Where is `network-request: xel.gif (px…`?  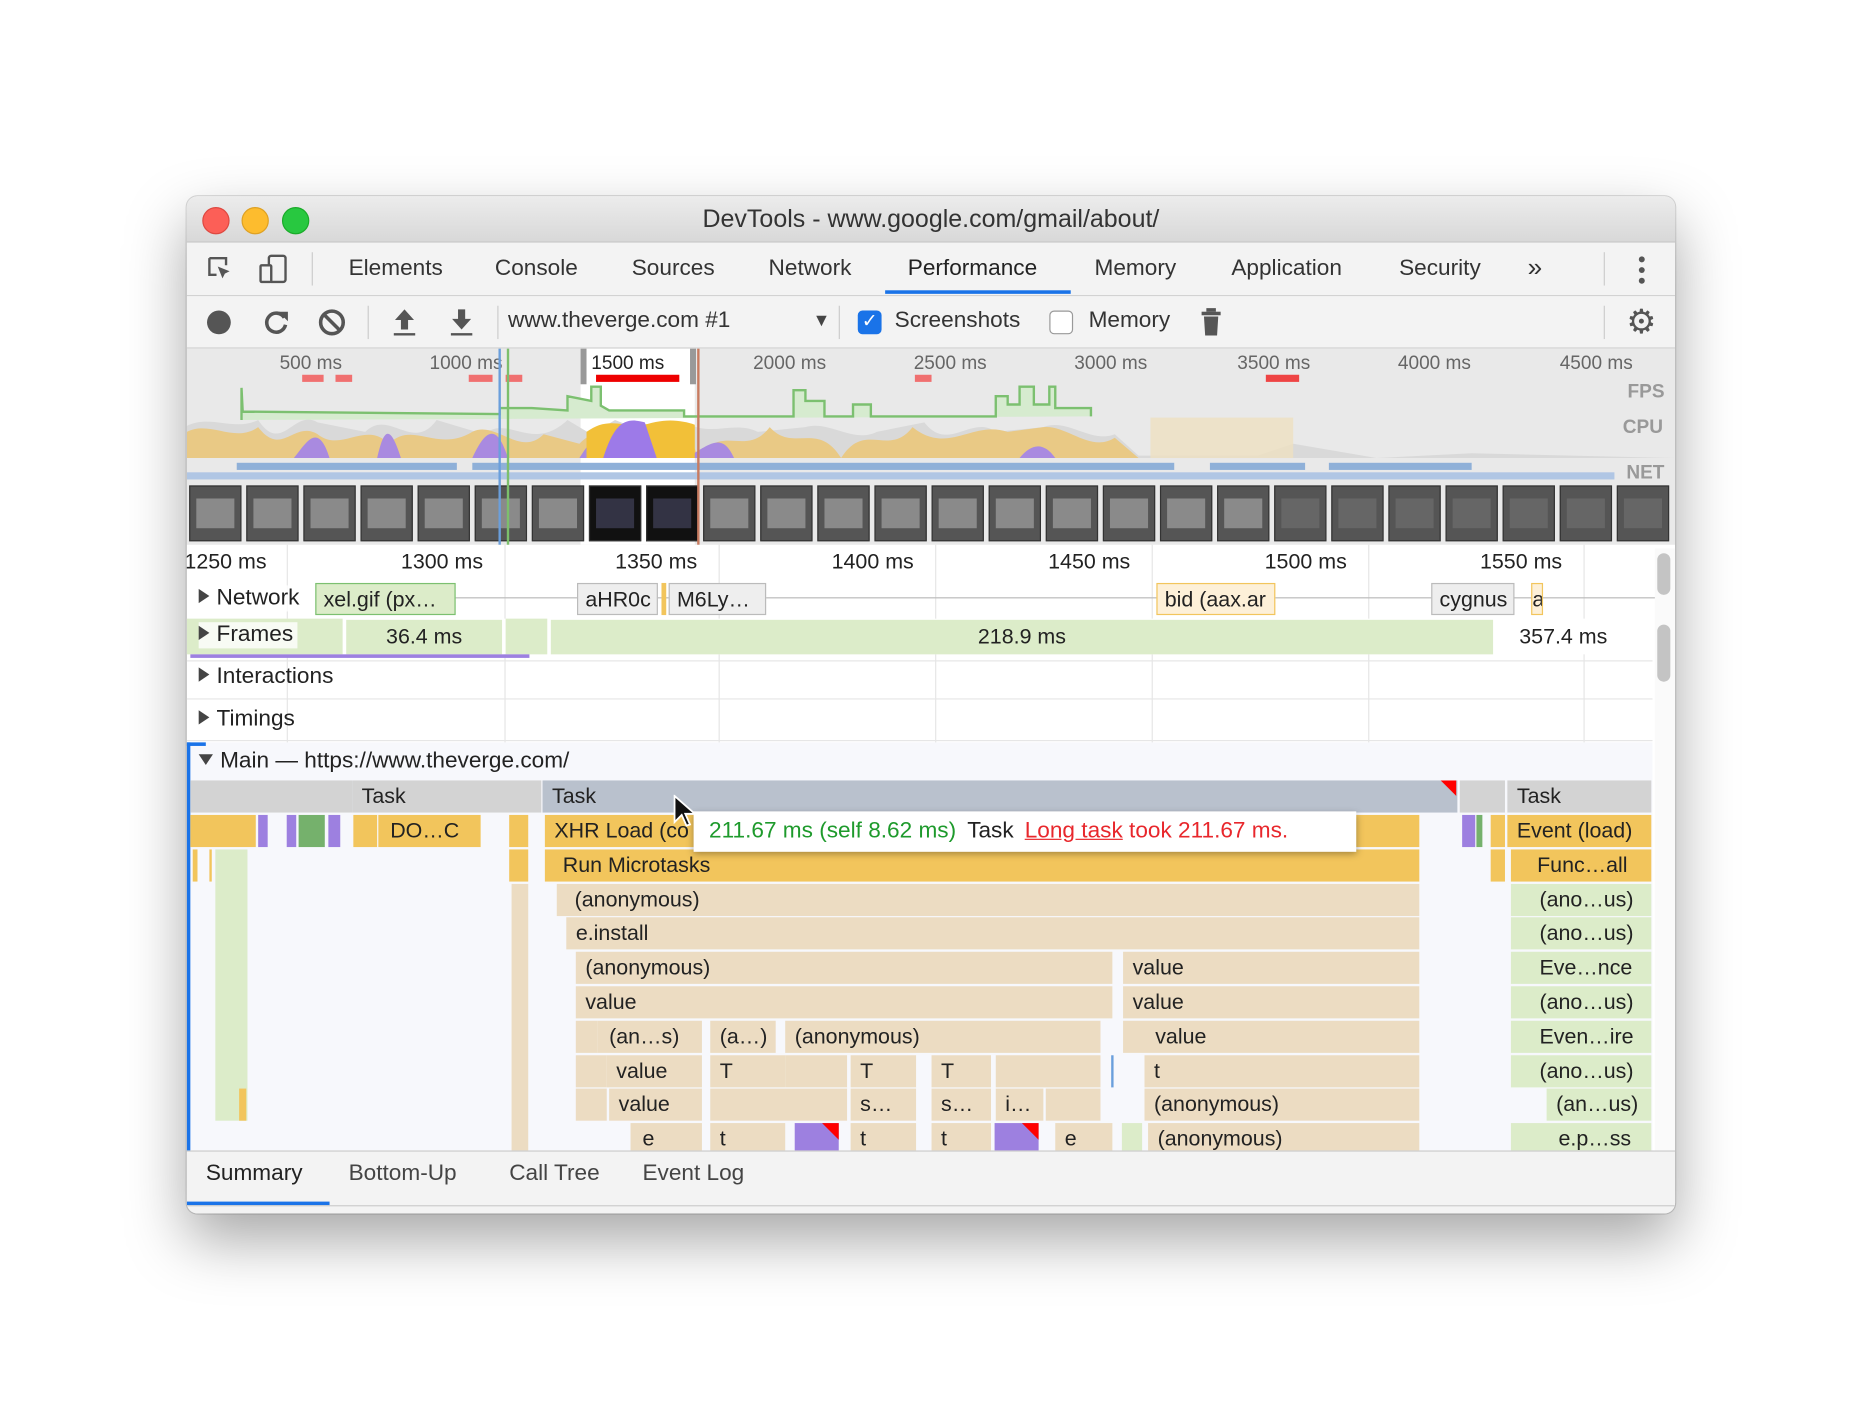 network-request: xel.gif (px… is located at coordinates (385, 599).